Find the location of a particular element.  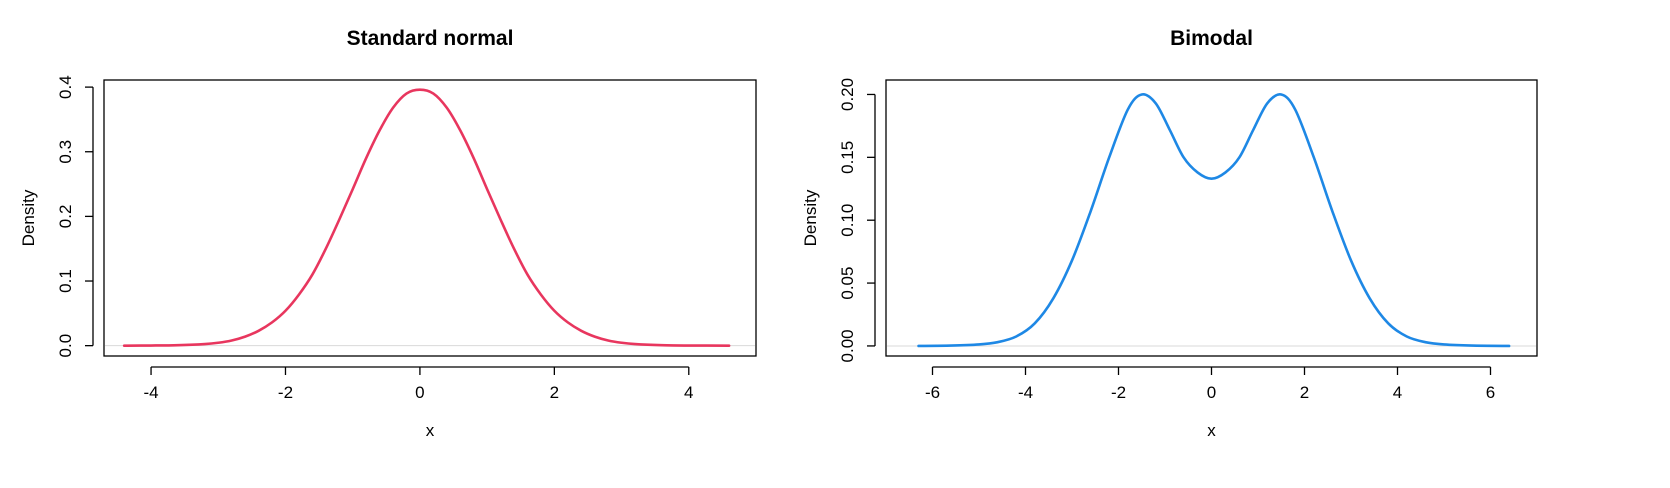

y-tick-label: 0.2 is located at coordinates (65, 217).